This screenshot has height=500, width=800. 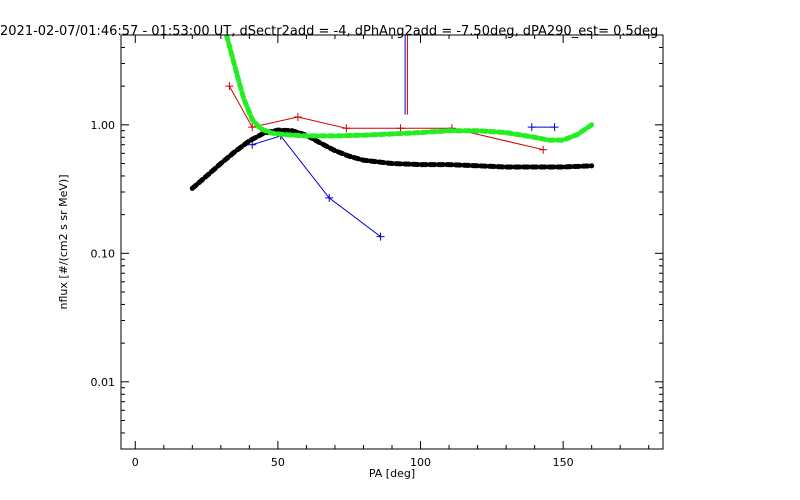 What do you see at coordinates (103, 125) in the screenshot?
I see `y-tick-label-2: 1.00` at bounding box center [103, 125].